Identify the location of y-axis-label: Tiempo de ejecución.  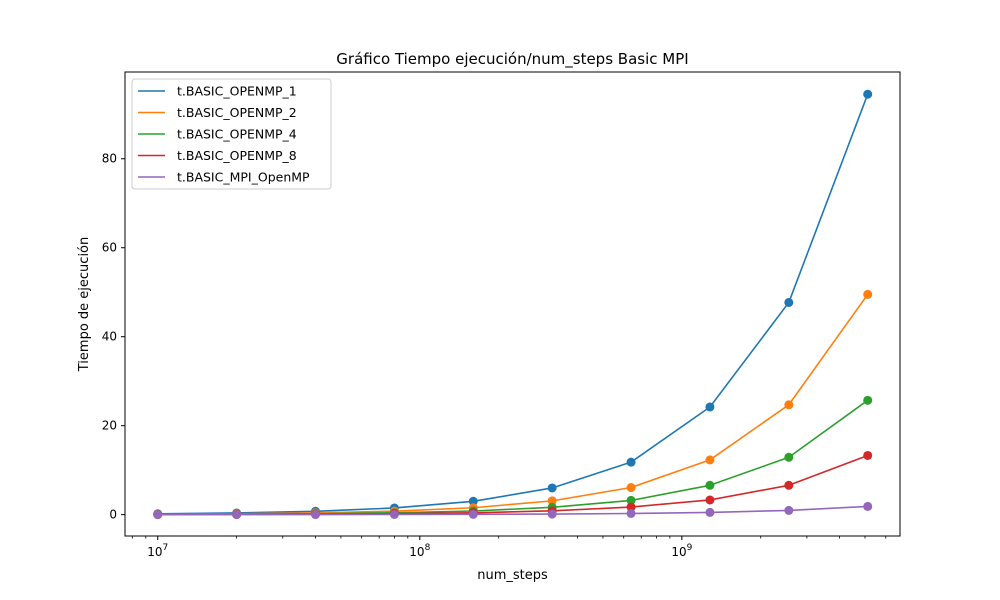
(84, 304).